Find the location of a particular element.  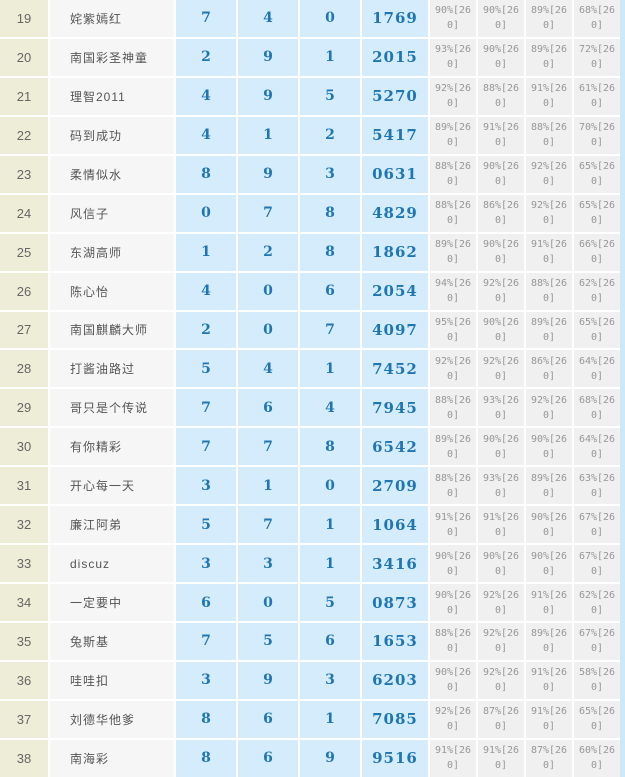

player-name-cell: 打酱油路过 is located at coordinates (112, 369).